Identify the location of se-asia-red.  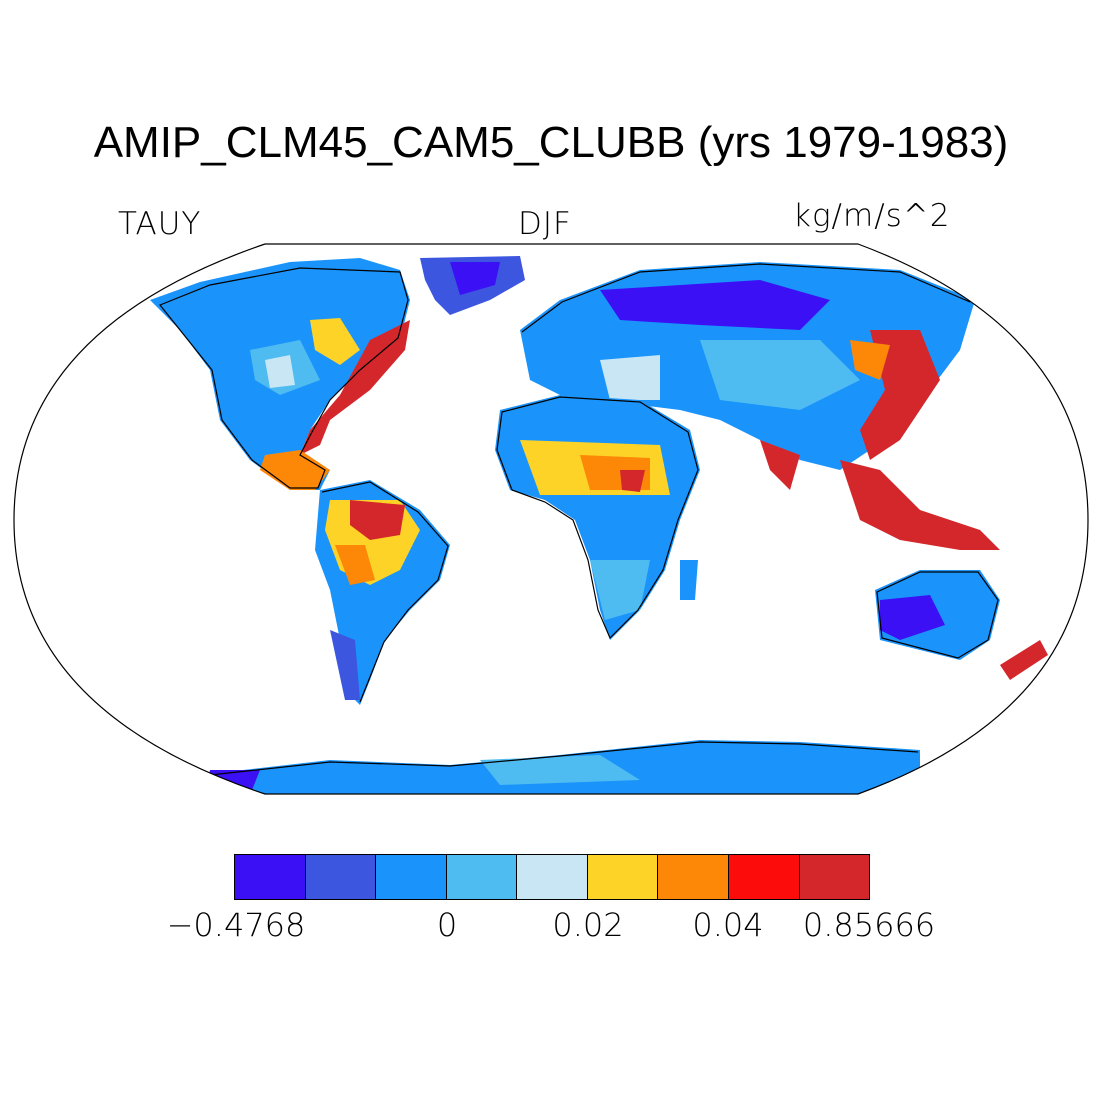
(920, 505).